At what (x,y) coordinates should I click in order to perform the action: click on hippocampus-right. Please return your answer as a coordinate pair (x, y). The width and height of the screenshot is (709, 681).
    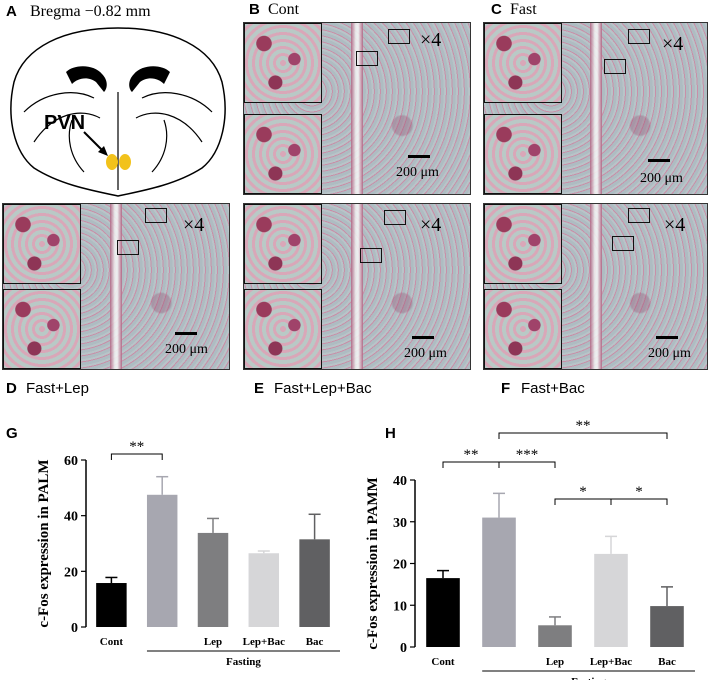
    Looking at the image, I should click on (174, 117).